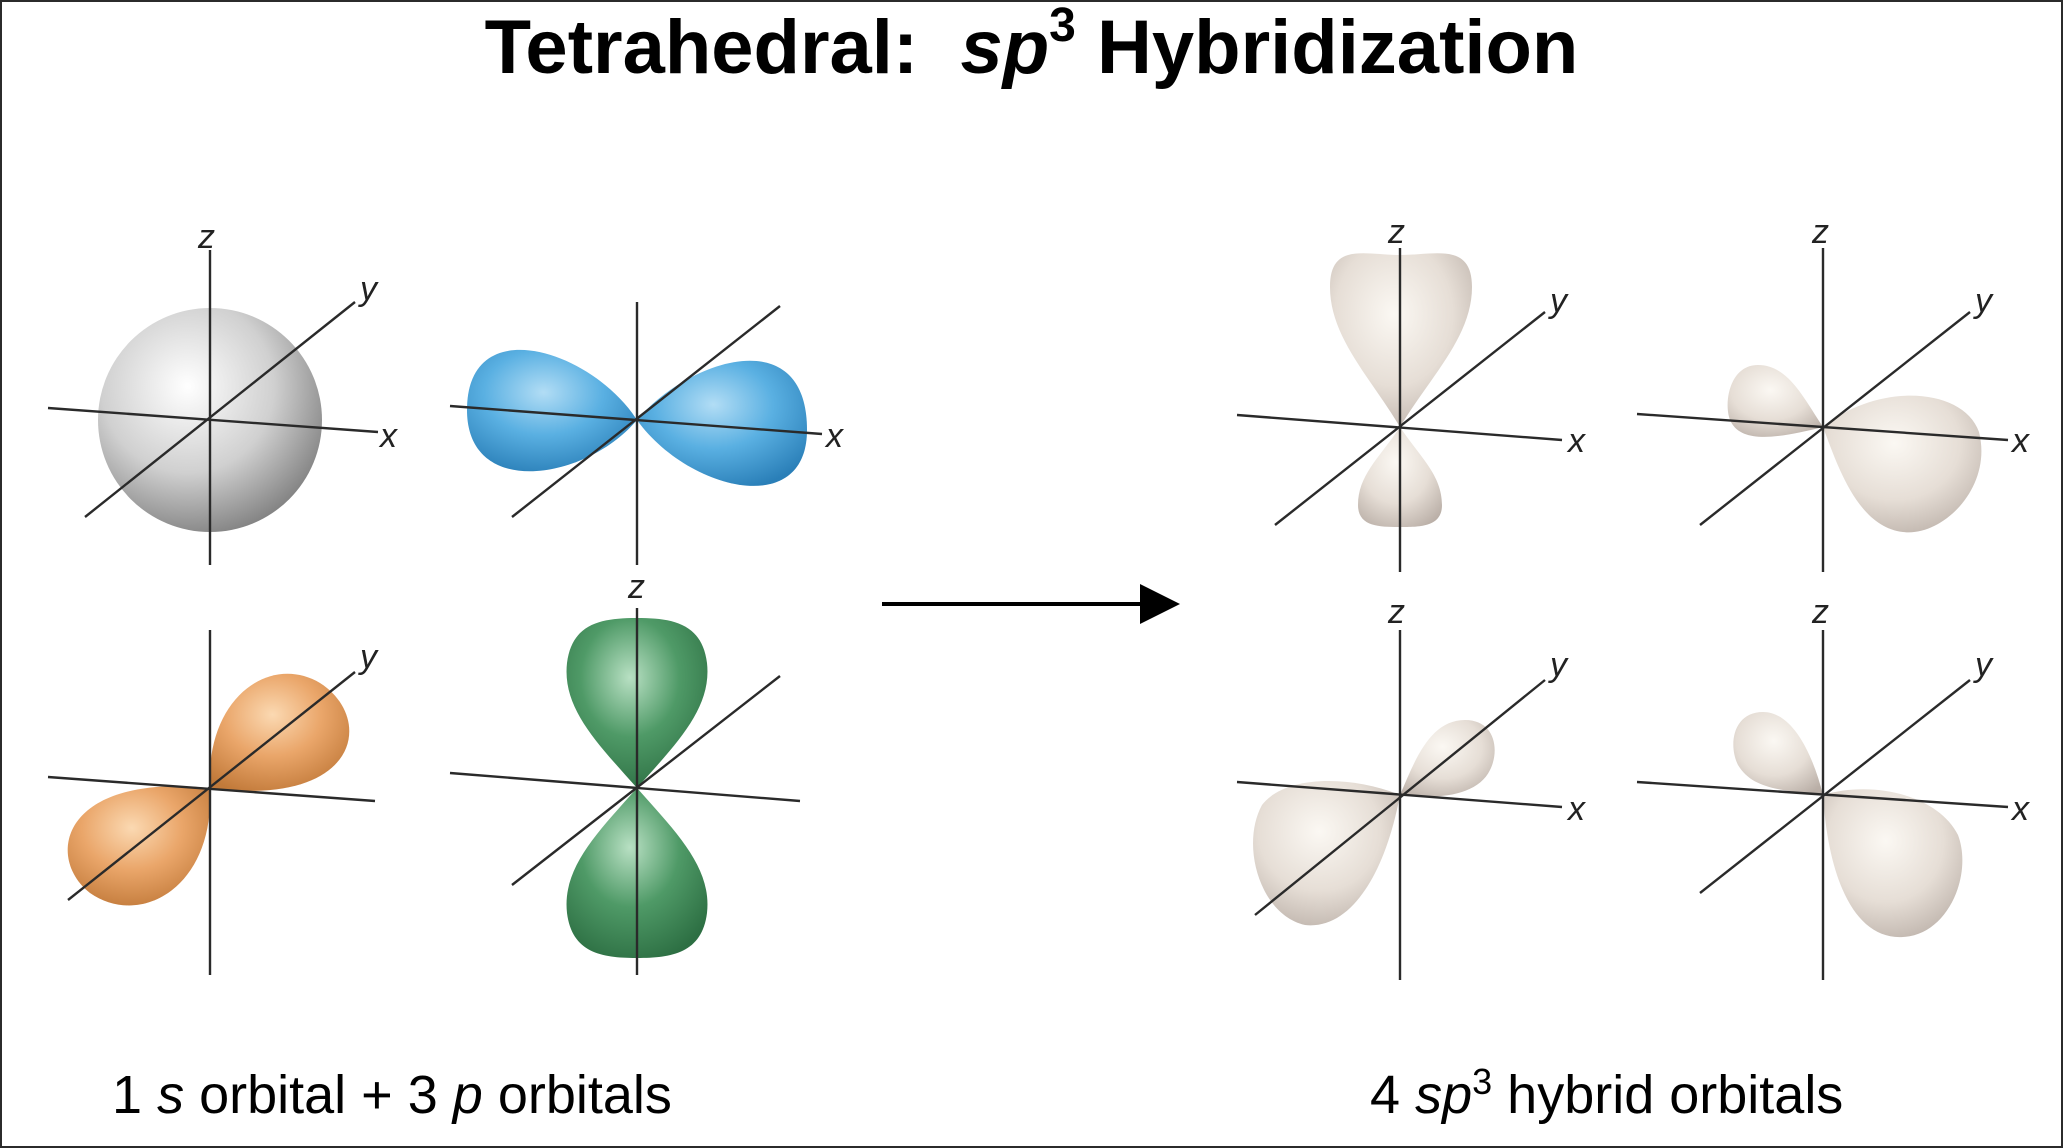 The height and width of the screenshot is (1148, 2063). Describe the element at coordinates (1607, 1093) in the screenshot. I see `caption-hybrid-orbitals: 4 sp3 hybrid orbitals` at that location.